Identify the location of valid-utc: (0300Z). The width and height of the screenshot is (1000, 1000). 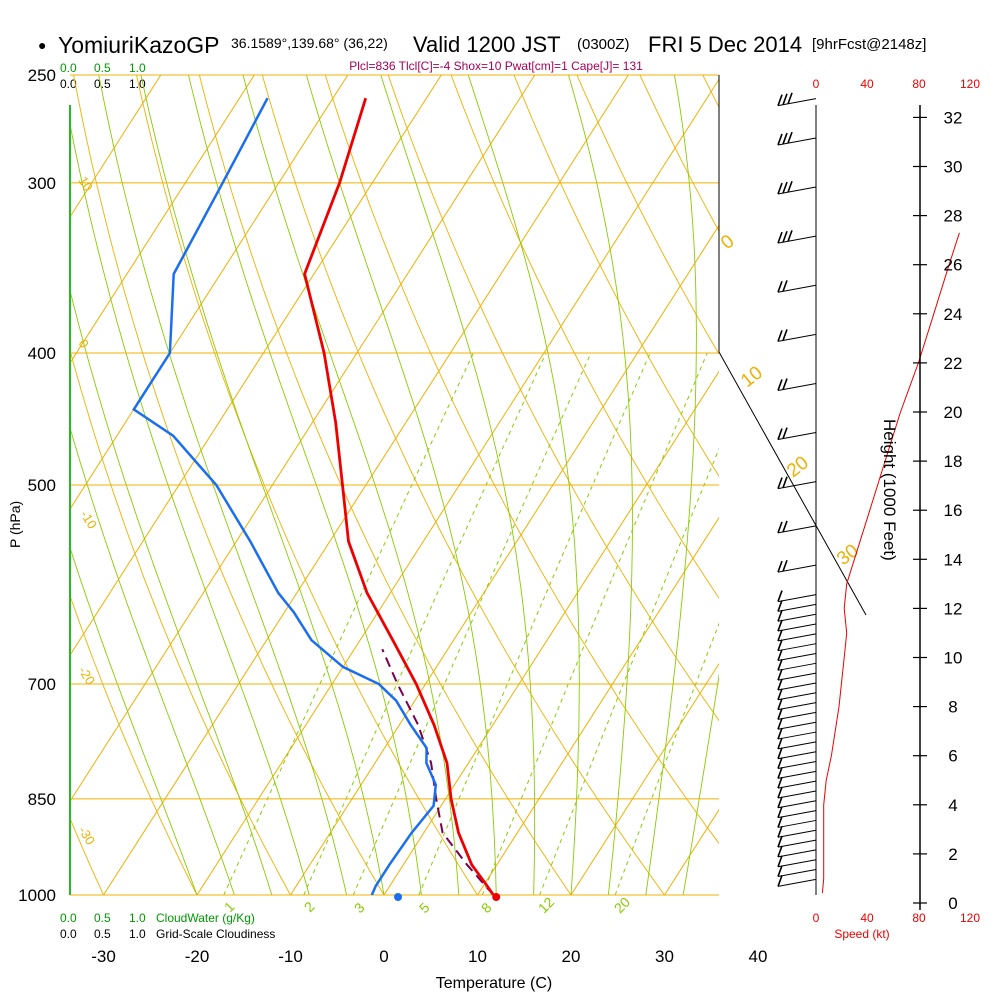
(603, 44).